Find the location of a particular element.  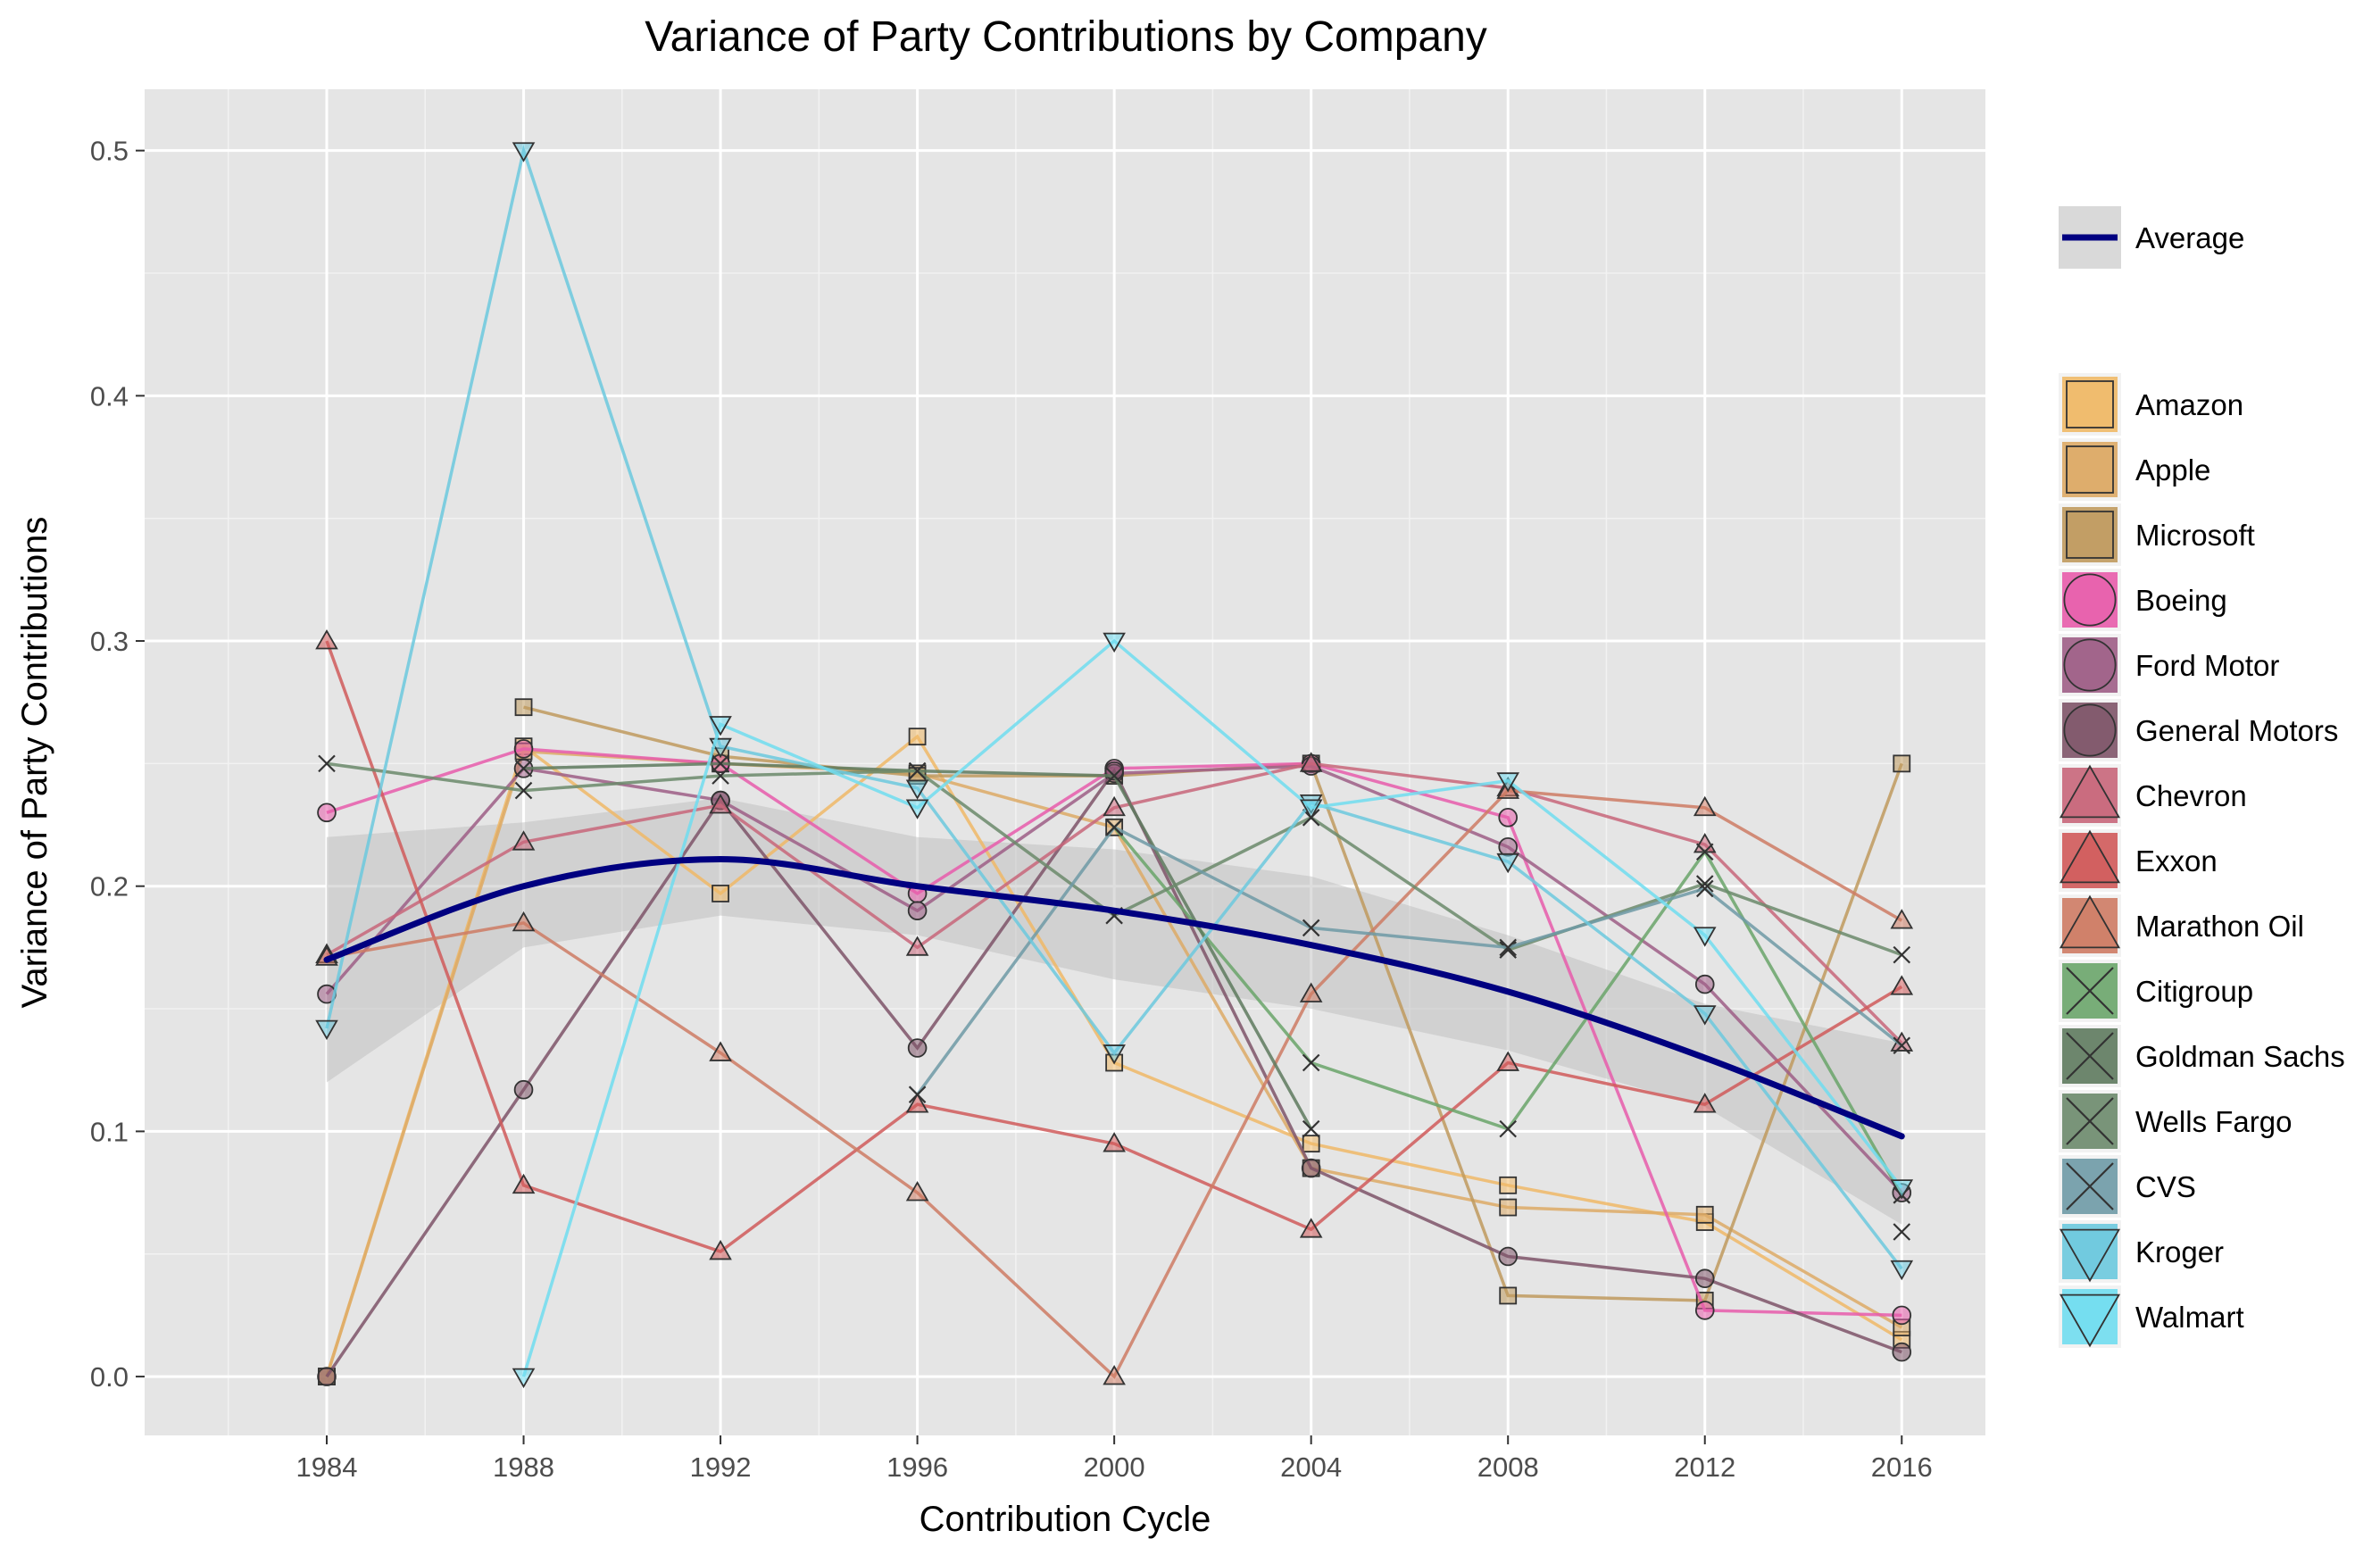

legend-label: Walmart is located at coordinates (2189, 1317).